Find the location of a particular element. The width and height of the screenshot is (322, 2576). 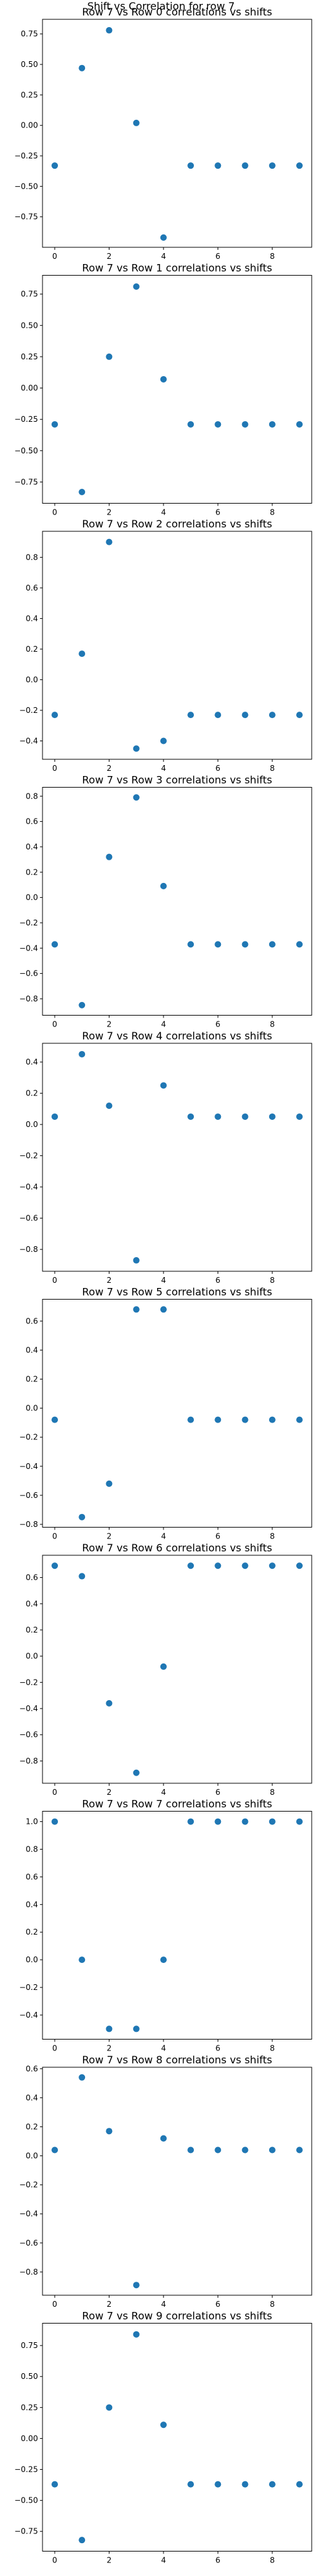

subplot-title: Row 7 vs Row 9 correlations vs shifts is located at coordinates (177, 2316).